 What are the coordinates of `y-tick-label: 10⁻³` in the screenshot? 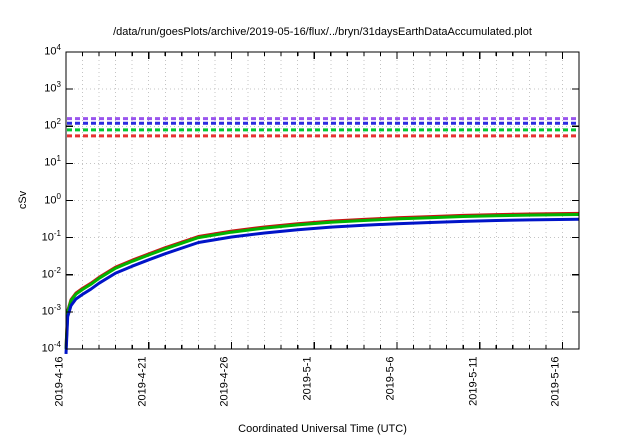 It's located at (51, 310).